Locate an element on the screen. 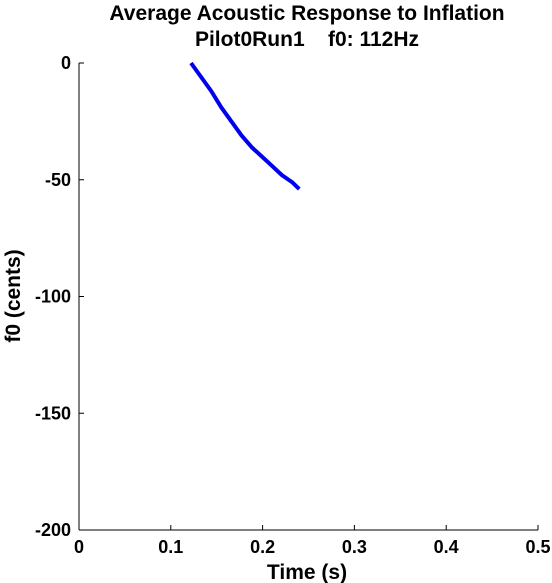 The height and width of the screenshot is (583, 552). y-tick-label: 0 is located at coordinates (66, 63).